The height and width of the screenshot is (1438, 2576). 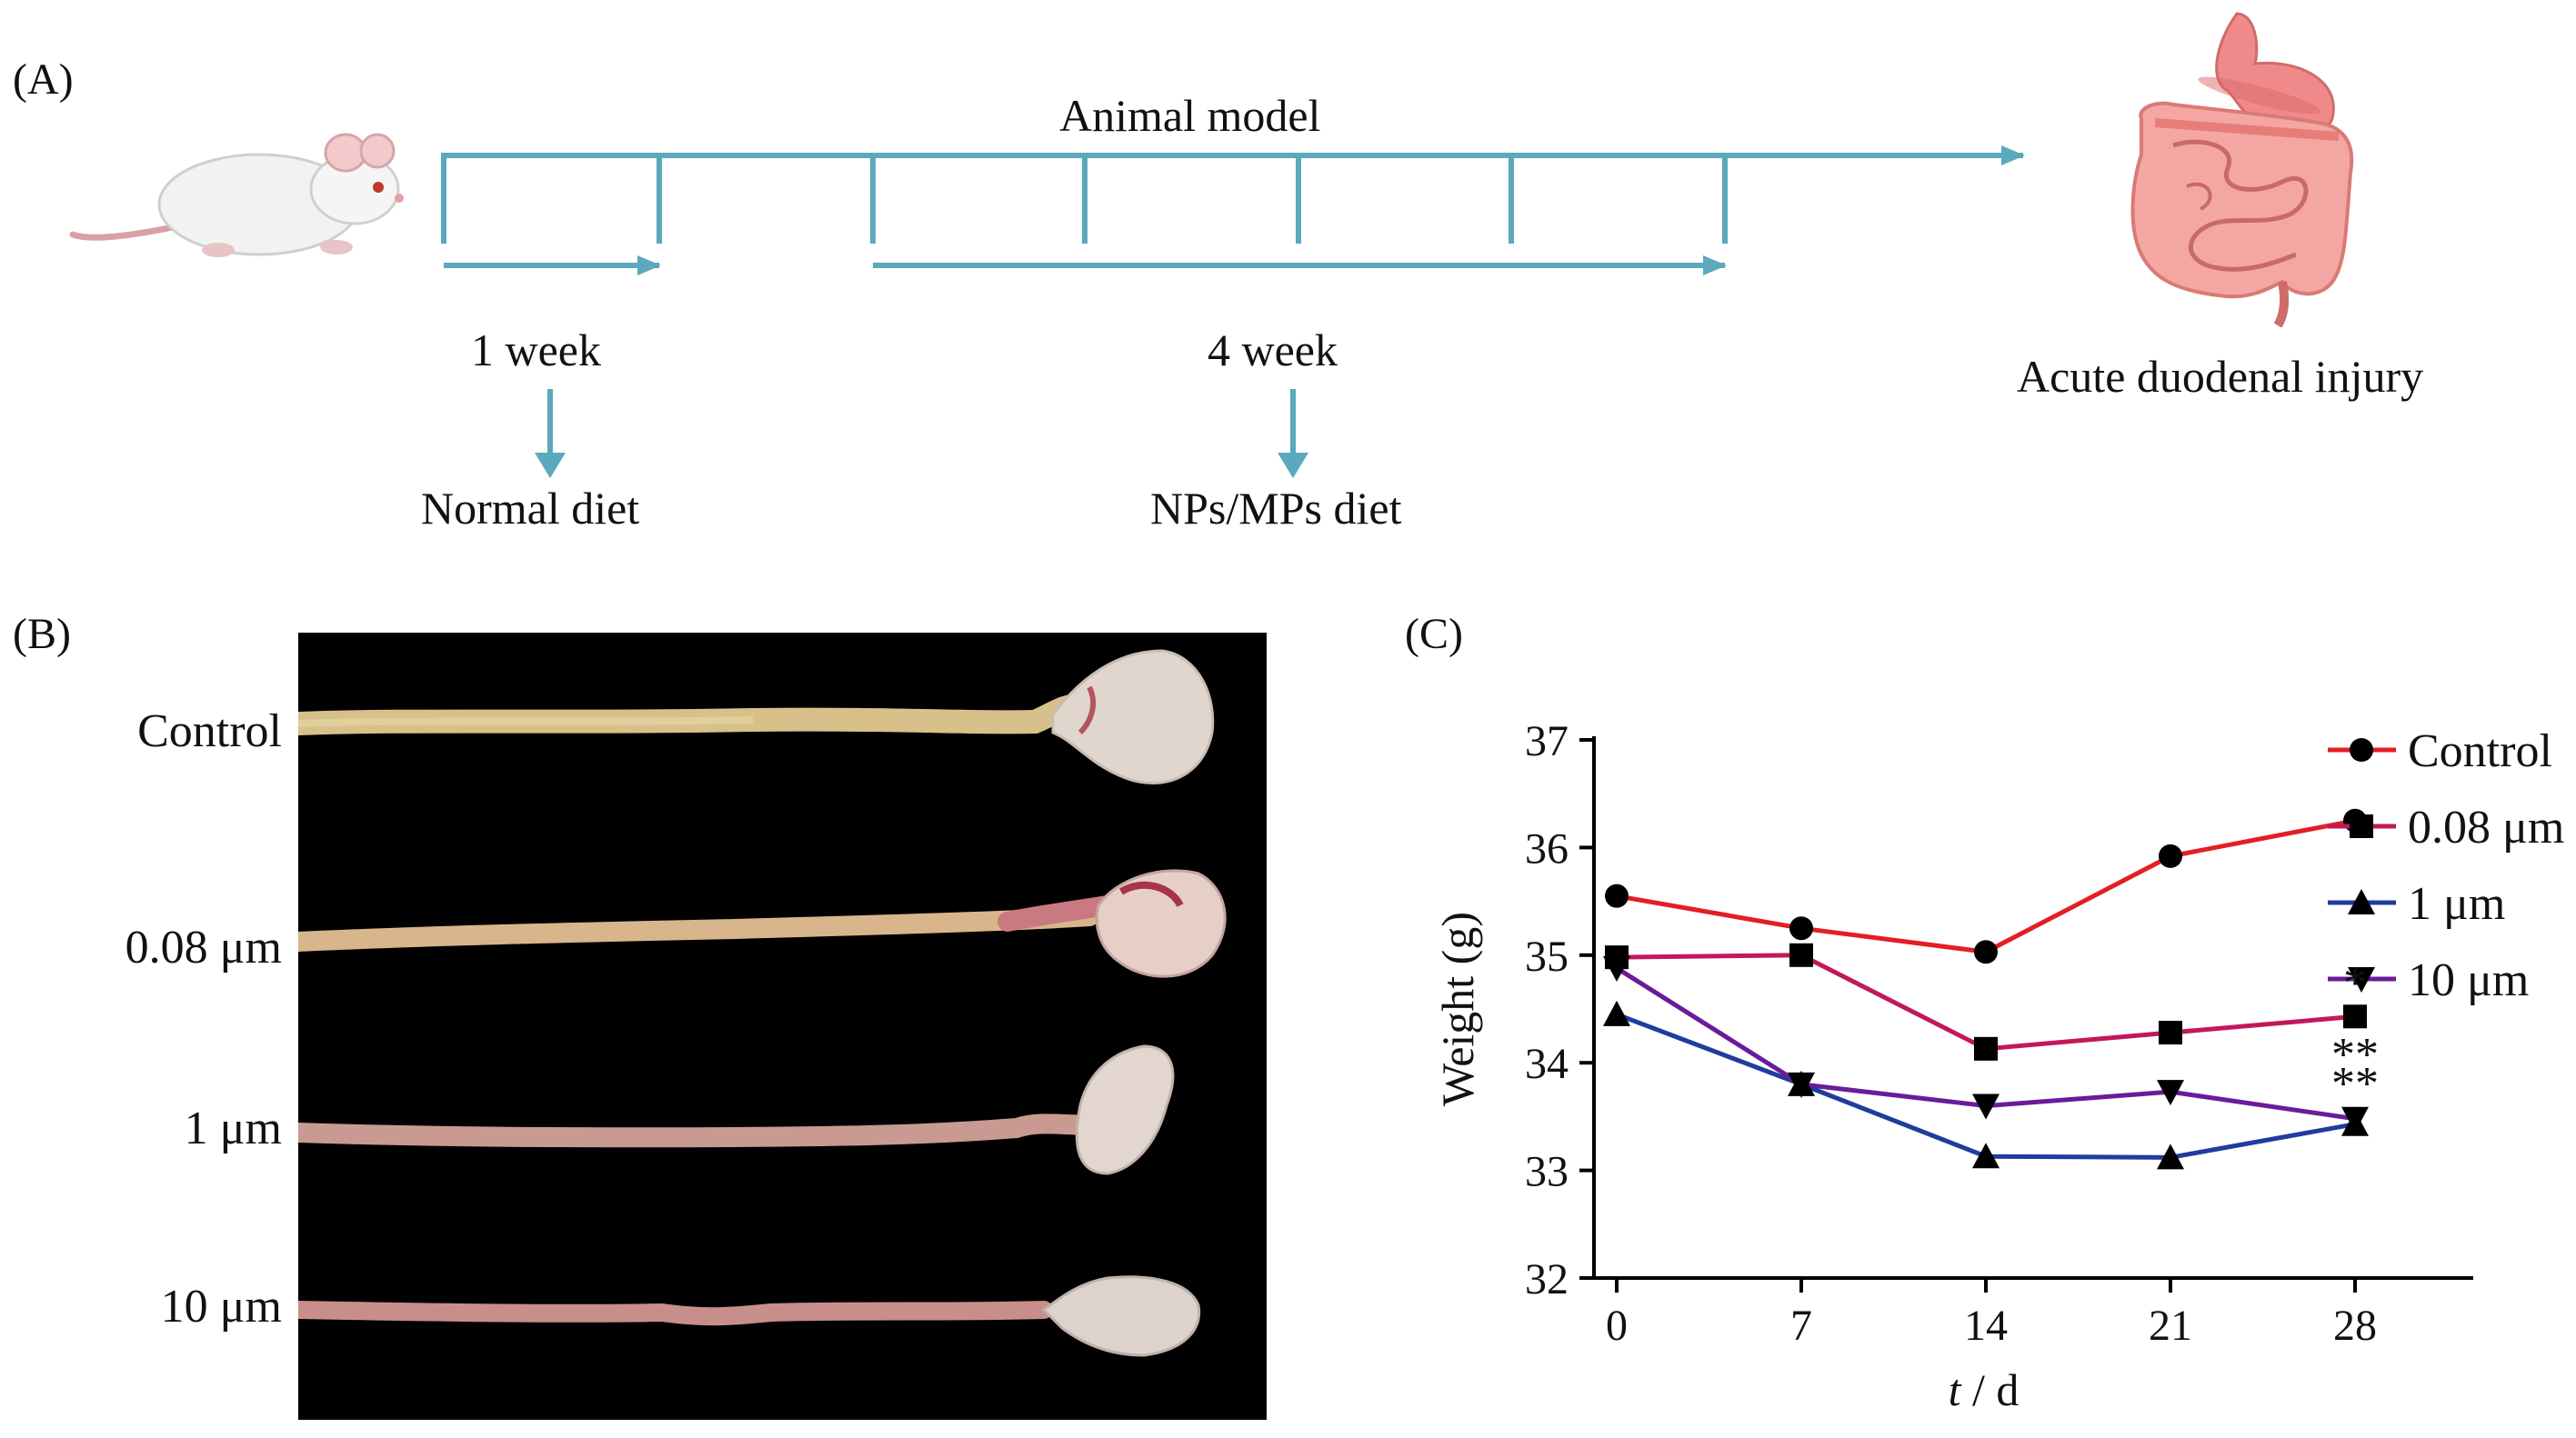 What do you see at coordinates (209, 731) in the screenshot?
I see `photo-row-label: Control` at bounding box center [209, 731].